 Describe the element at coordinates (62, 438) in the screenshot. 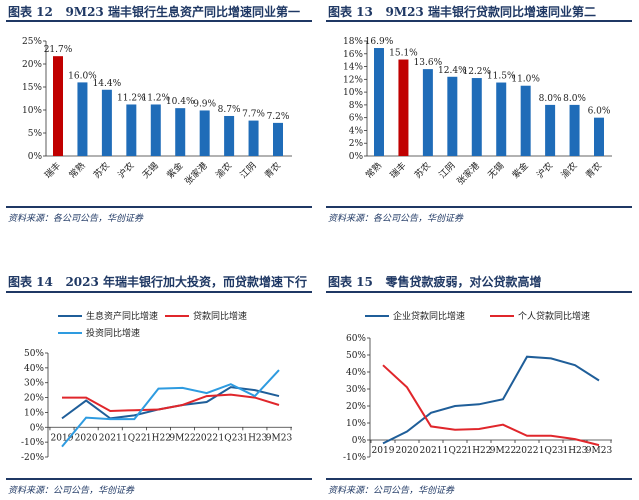

I see `fig14-category-label: 2019` at that location.